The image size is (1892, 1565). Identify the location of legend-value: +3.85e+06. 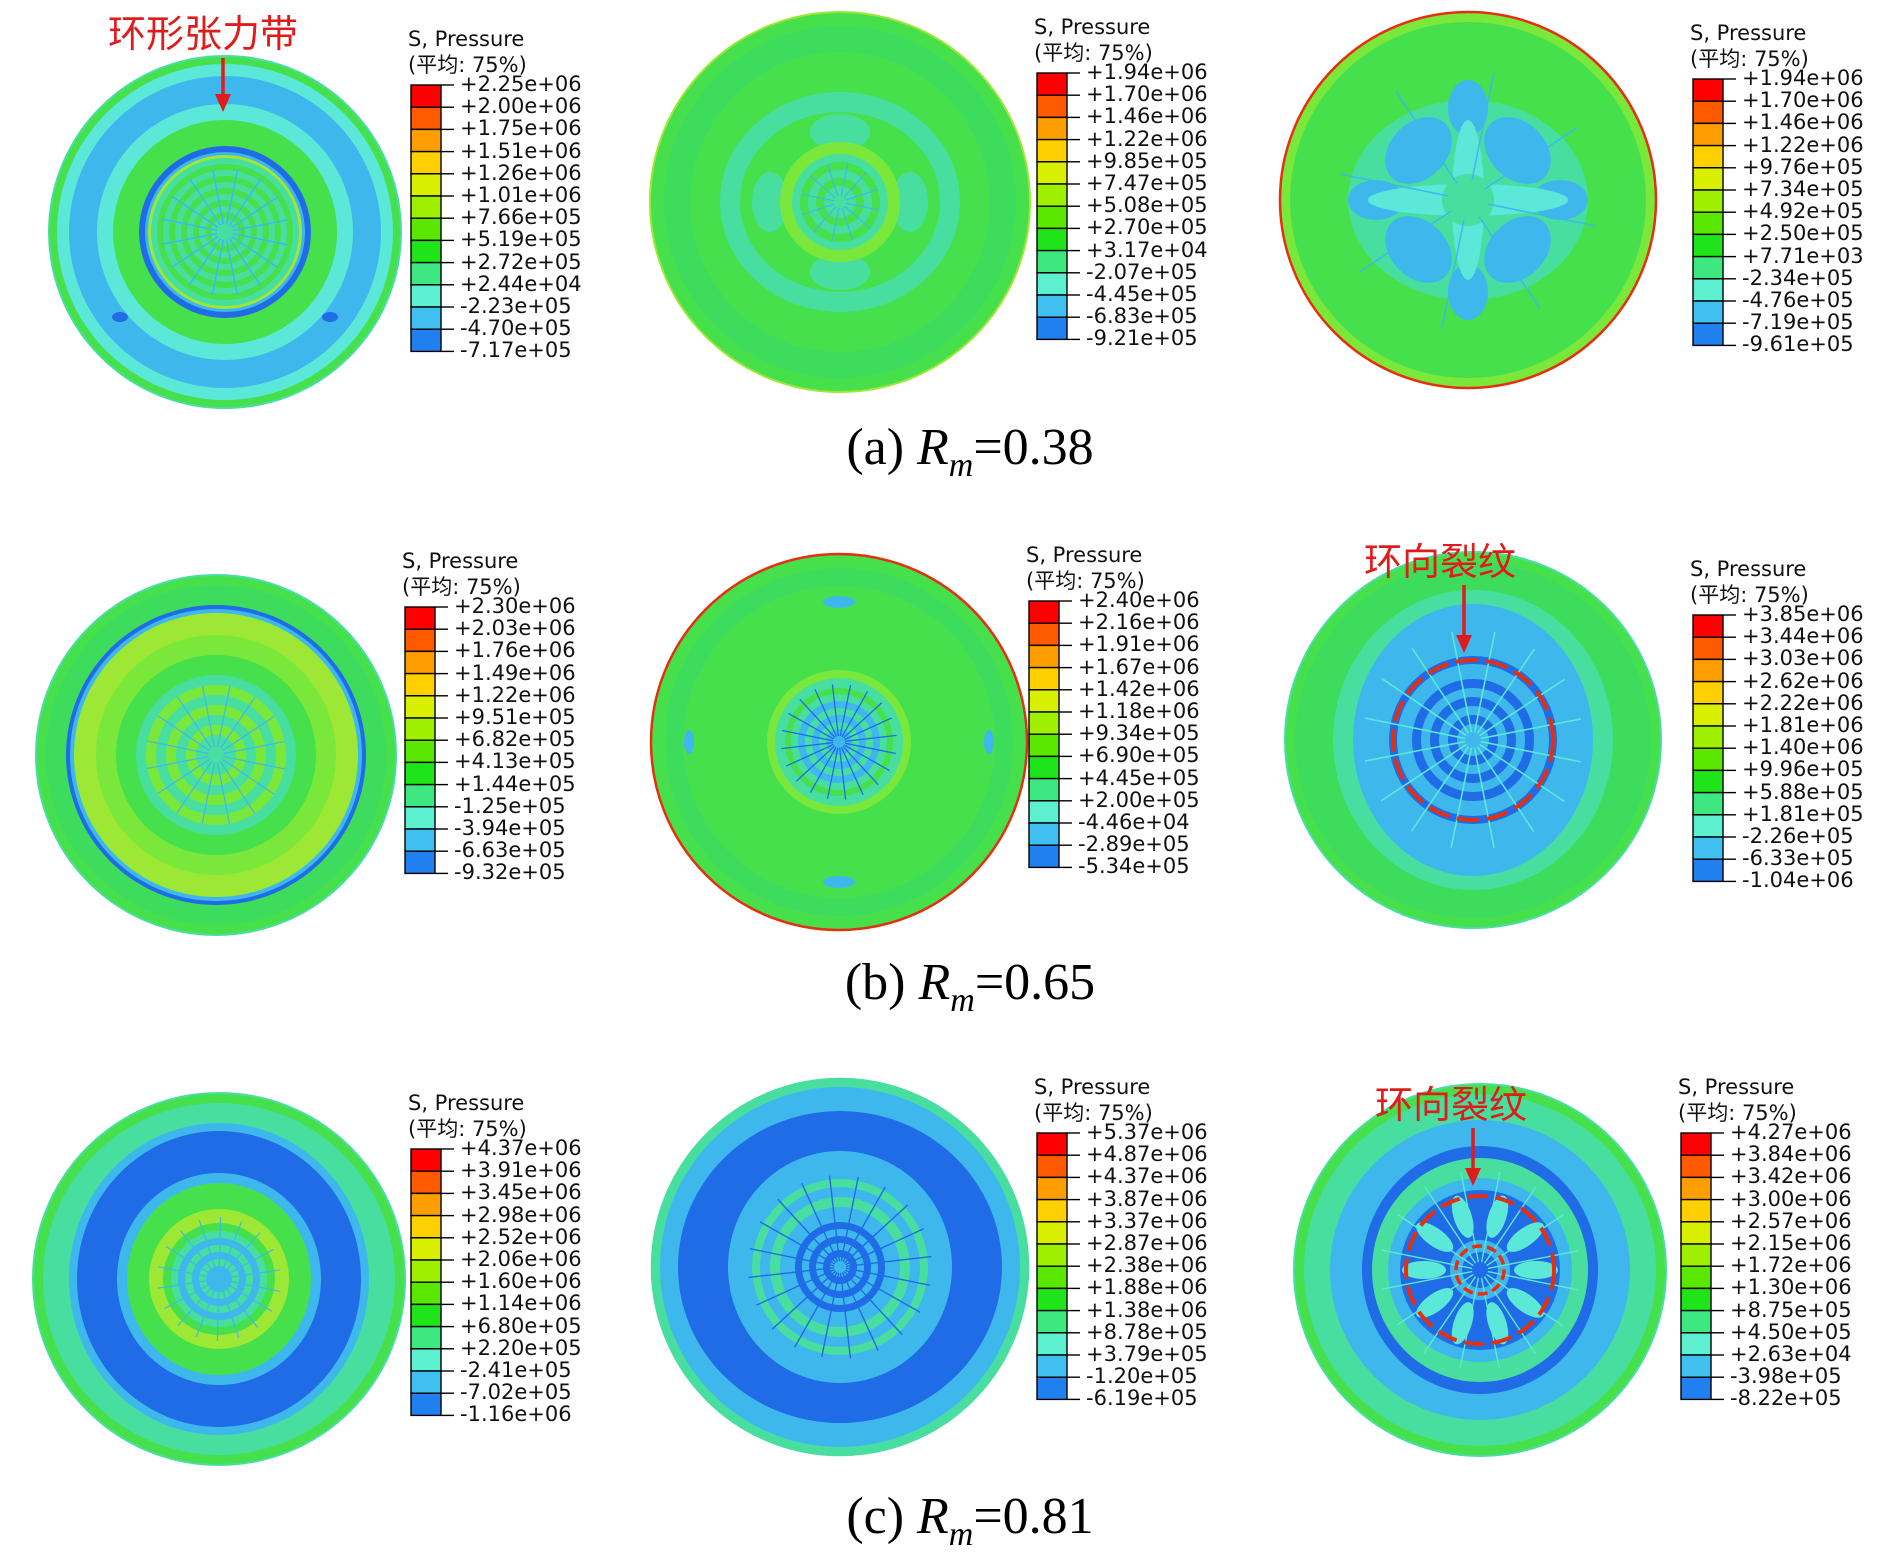
(1803, 614).